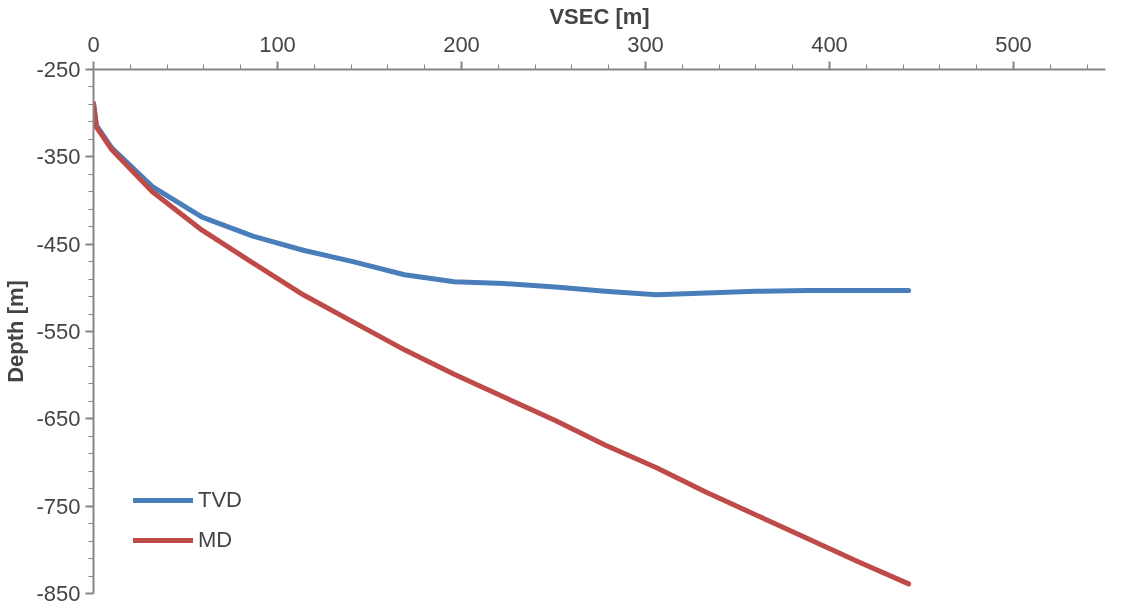 This screenshot has width=1140, height=613. I want to click on x-tick-label: 500, so click(1013, 44).